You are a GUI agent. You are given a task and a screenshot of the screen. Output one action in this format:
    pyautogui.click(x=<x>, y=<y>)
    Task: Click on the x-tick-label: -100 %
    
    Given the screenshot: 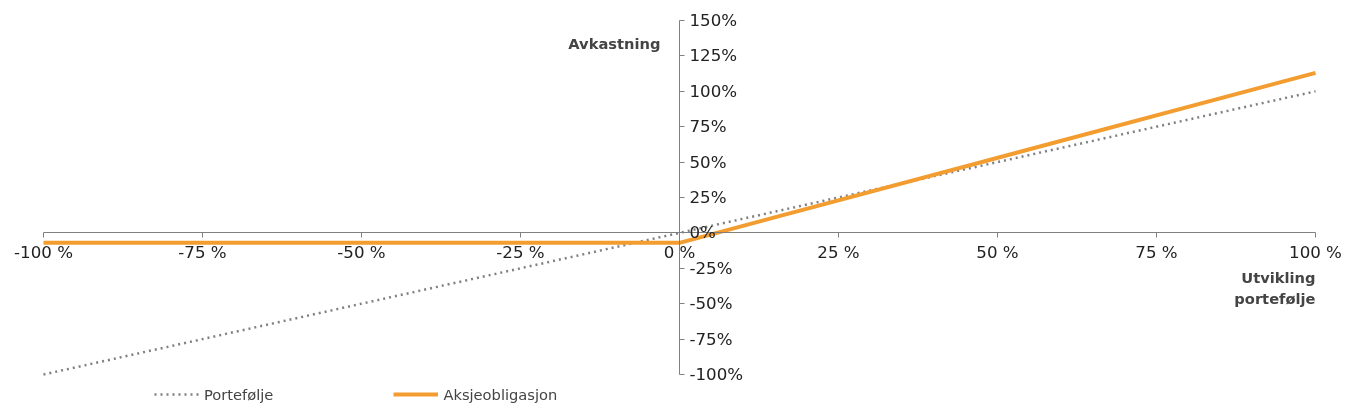 What is the action you would take?
    pyautogui.click(x=43, y=252)
    